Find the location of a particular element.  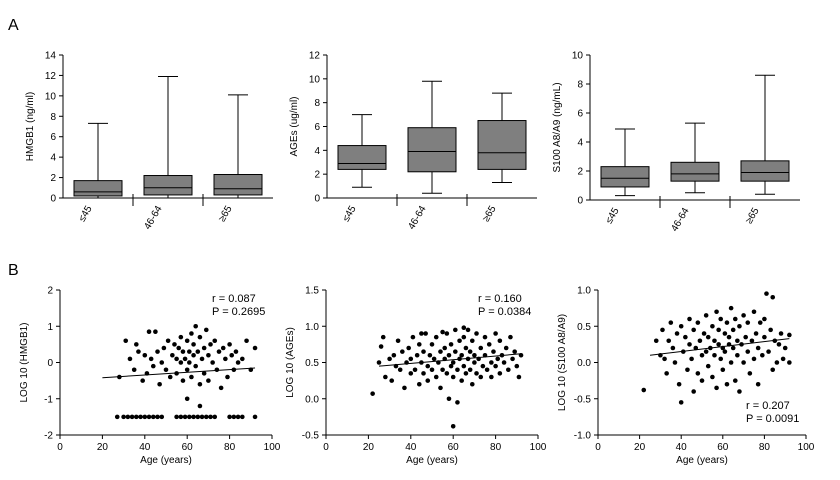

panel-label-b: B is located at coordinates (13, 270).